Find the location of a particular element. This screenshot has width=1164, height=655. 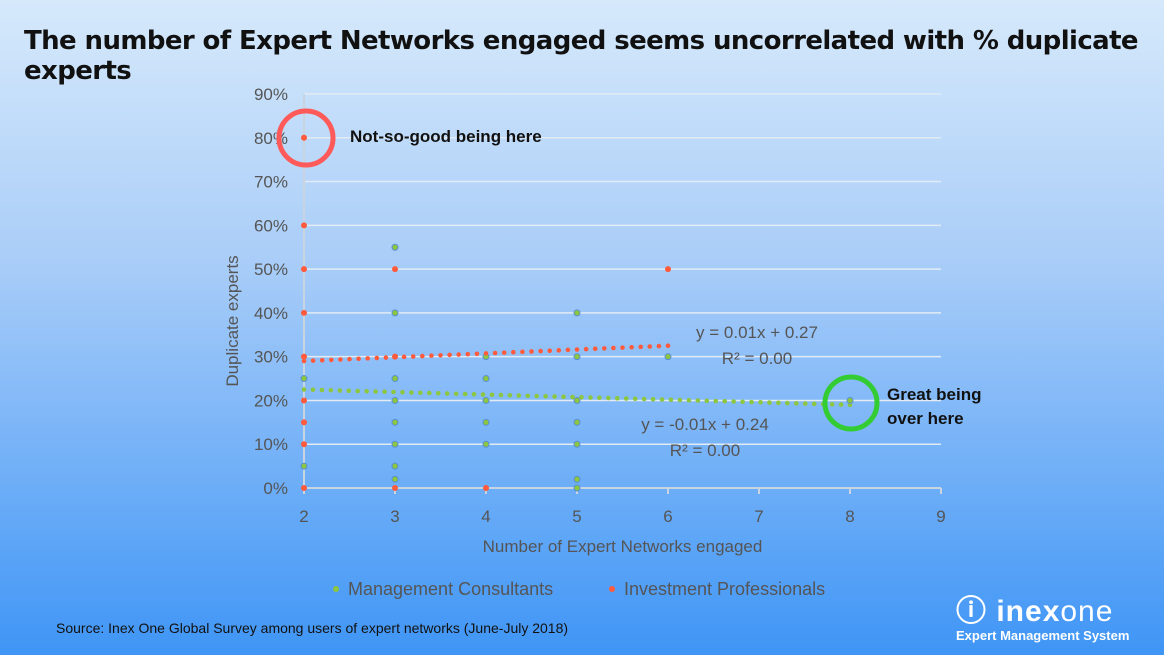

y-tick-label: 50% is located at coordinates (271, 269).